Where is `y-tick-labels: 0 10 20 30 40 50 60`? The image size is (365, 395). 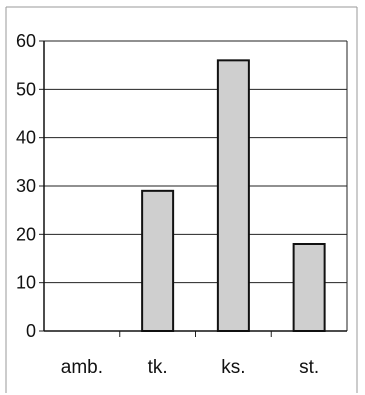
y-tick-labels: 0 10 20 30 40 50 60 is located at coordinates (26, 186).